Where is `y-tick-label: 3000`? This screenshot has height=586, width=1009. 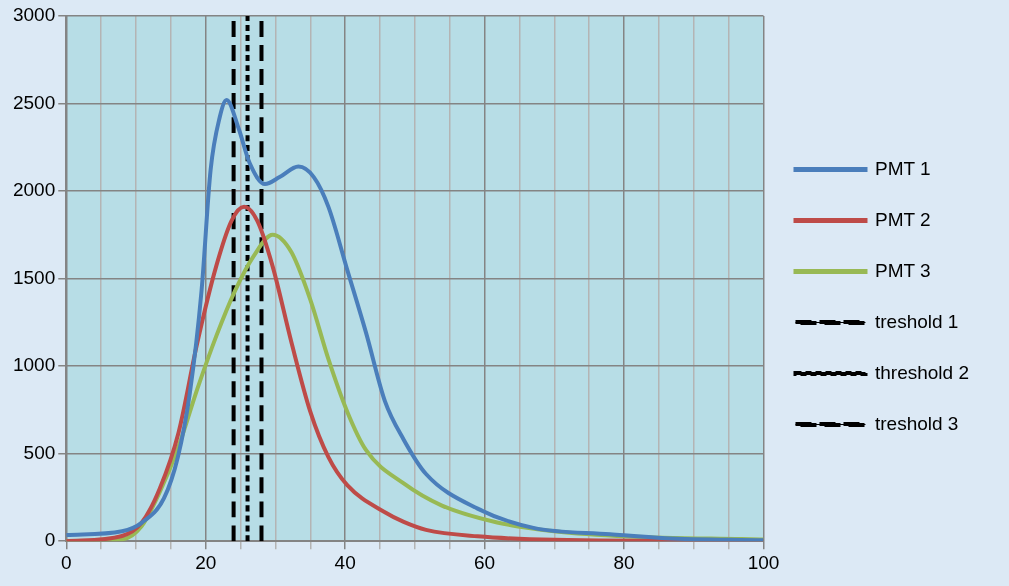
y-tick-label: 3000 is located at coordinates (34, 15).